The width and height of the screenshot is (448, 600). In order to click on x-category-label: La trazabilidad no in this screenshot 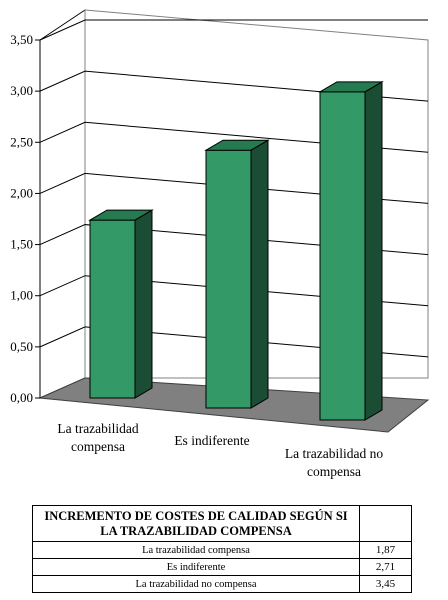, I will do `click(334, 453)`.